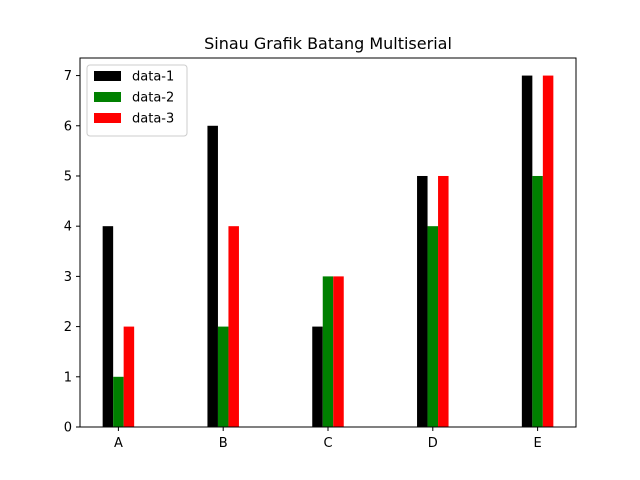 This screenshot has width=640, height=480. I want to click on bar-data-1-B, so click(212, 276).